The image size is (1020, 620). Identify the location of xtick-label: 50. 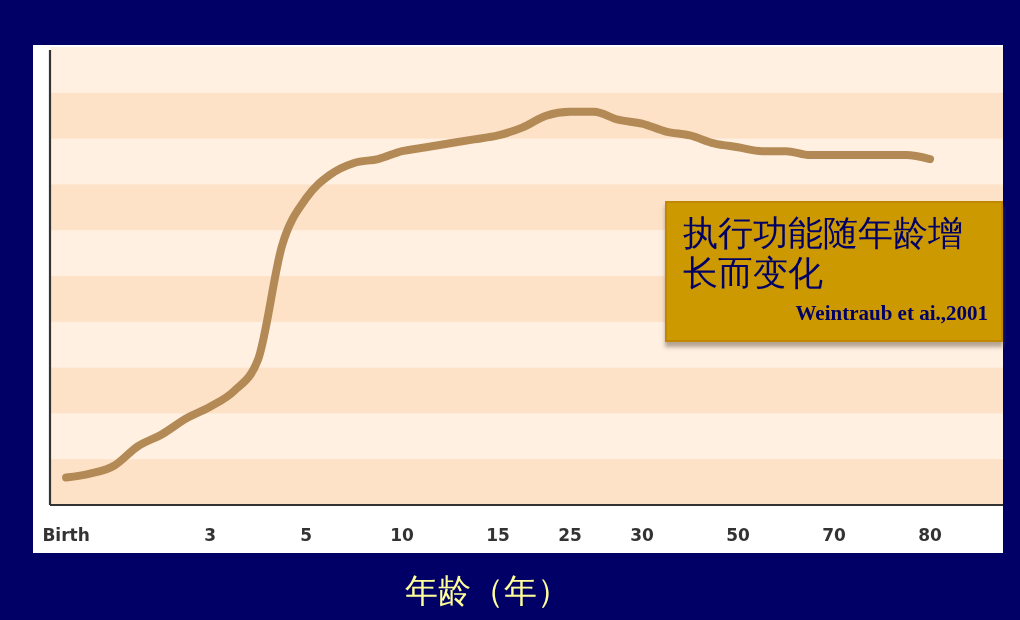
(738, 535).